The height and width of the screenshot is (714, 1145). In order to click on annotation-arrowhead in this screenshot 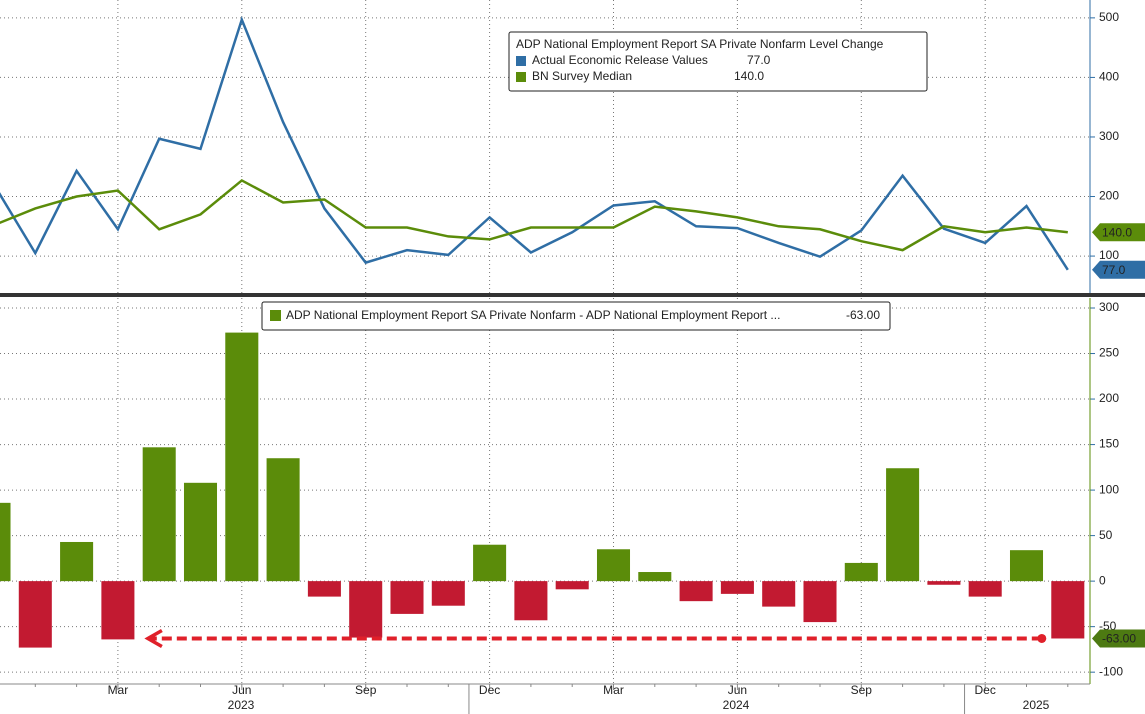, I will do `click(153, 638)`.